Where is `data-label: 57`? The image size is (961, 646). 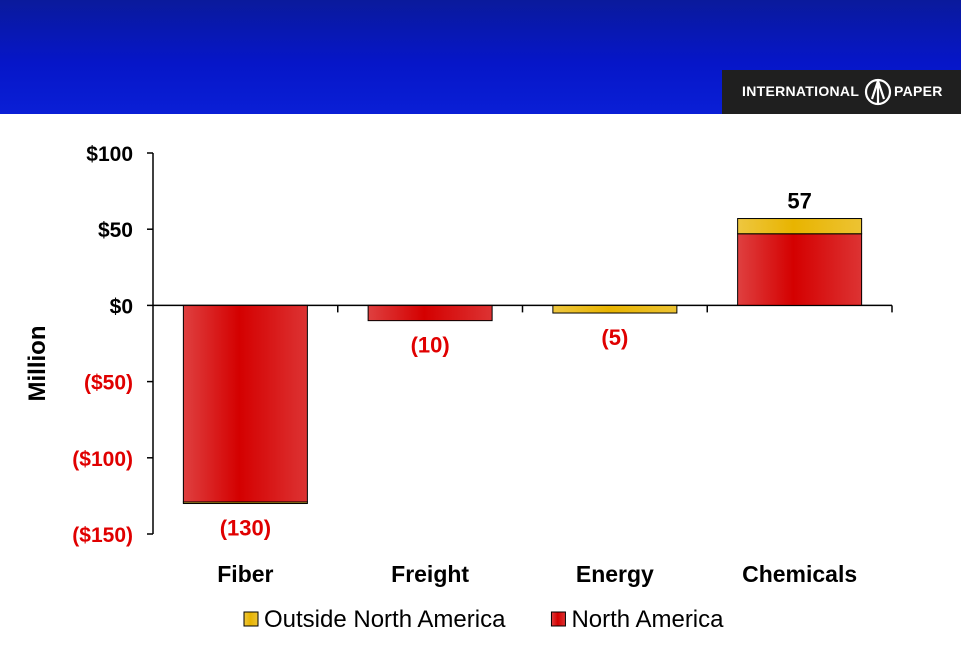
data-label: 57 is located at coordinates (799, 201).